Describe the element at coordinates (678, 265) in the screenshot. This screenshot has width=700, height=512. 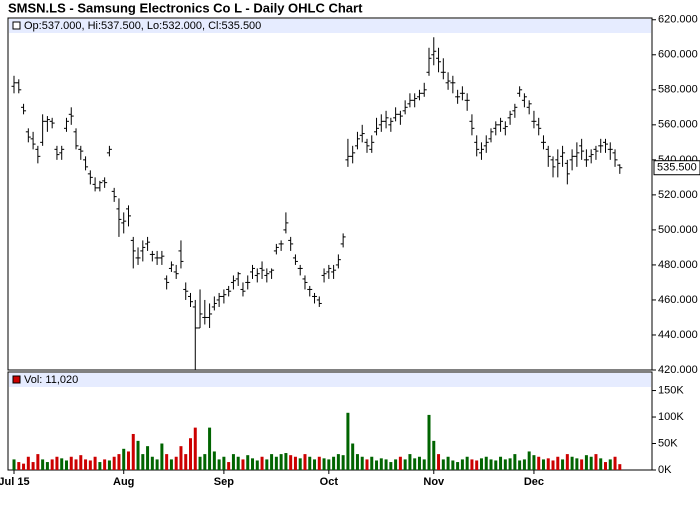
I see `y-tick-label: 480.000` at that location.